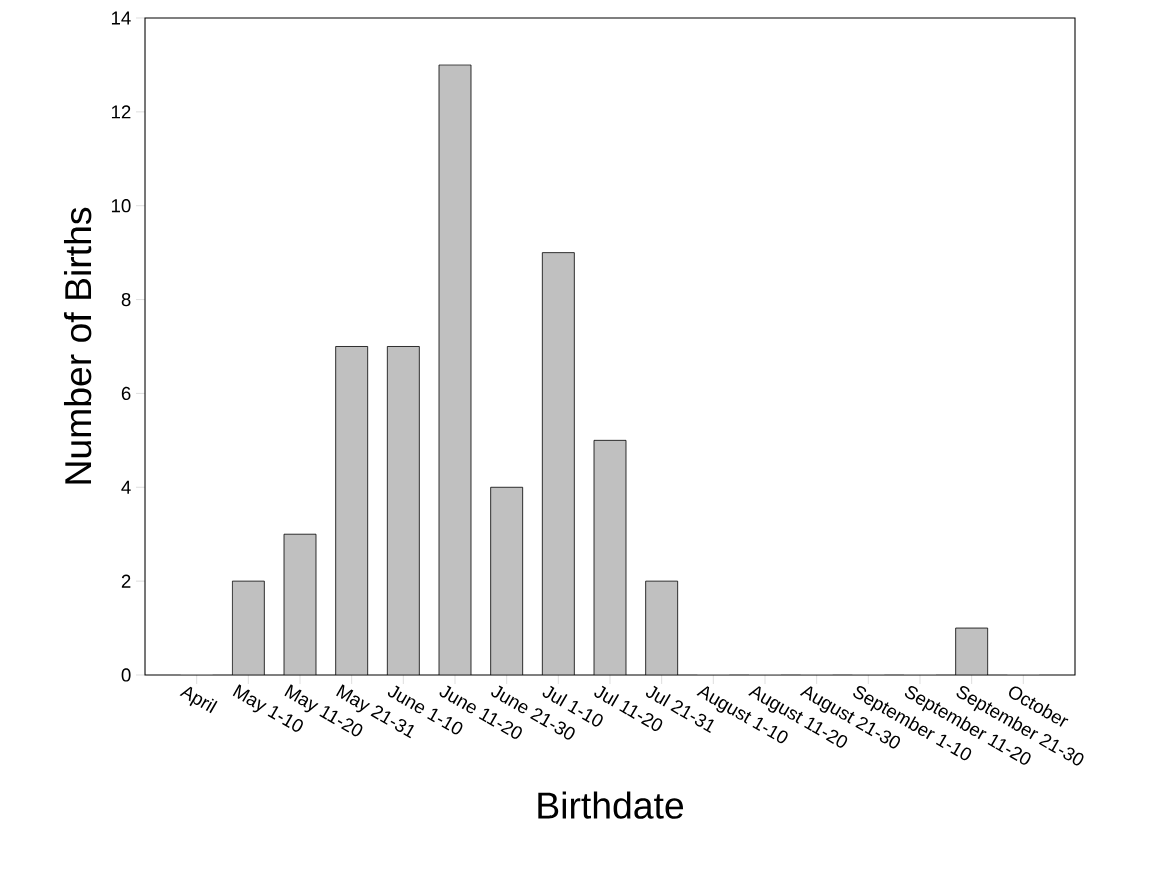  I want to click on y-tick-label: 6, so click(126, 393).